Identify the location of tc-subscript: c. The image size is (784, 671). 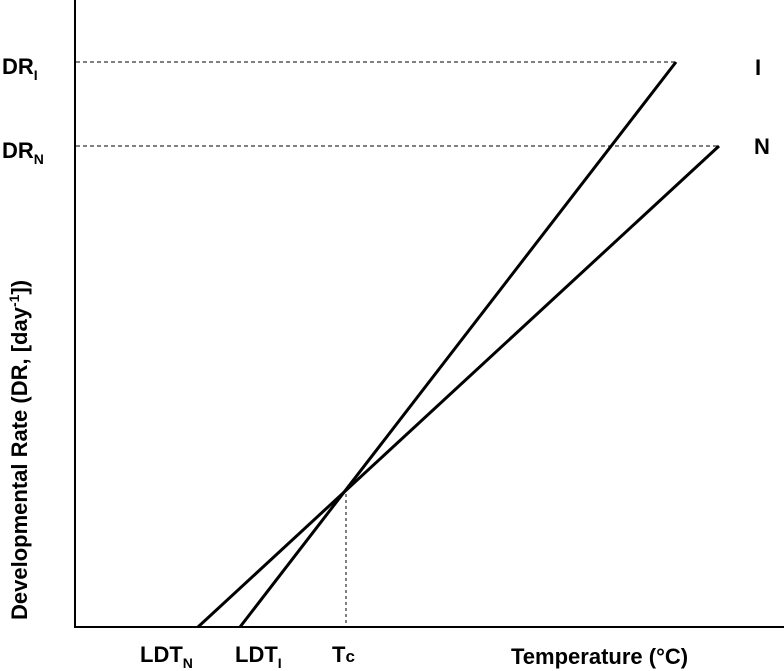
(349, 656).